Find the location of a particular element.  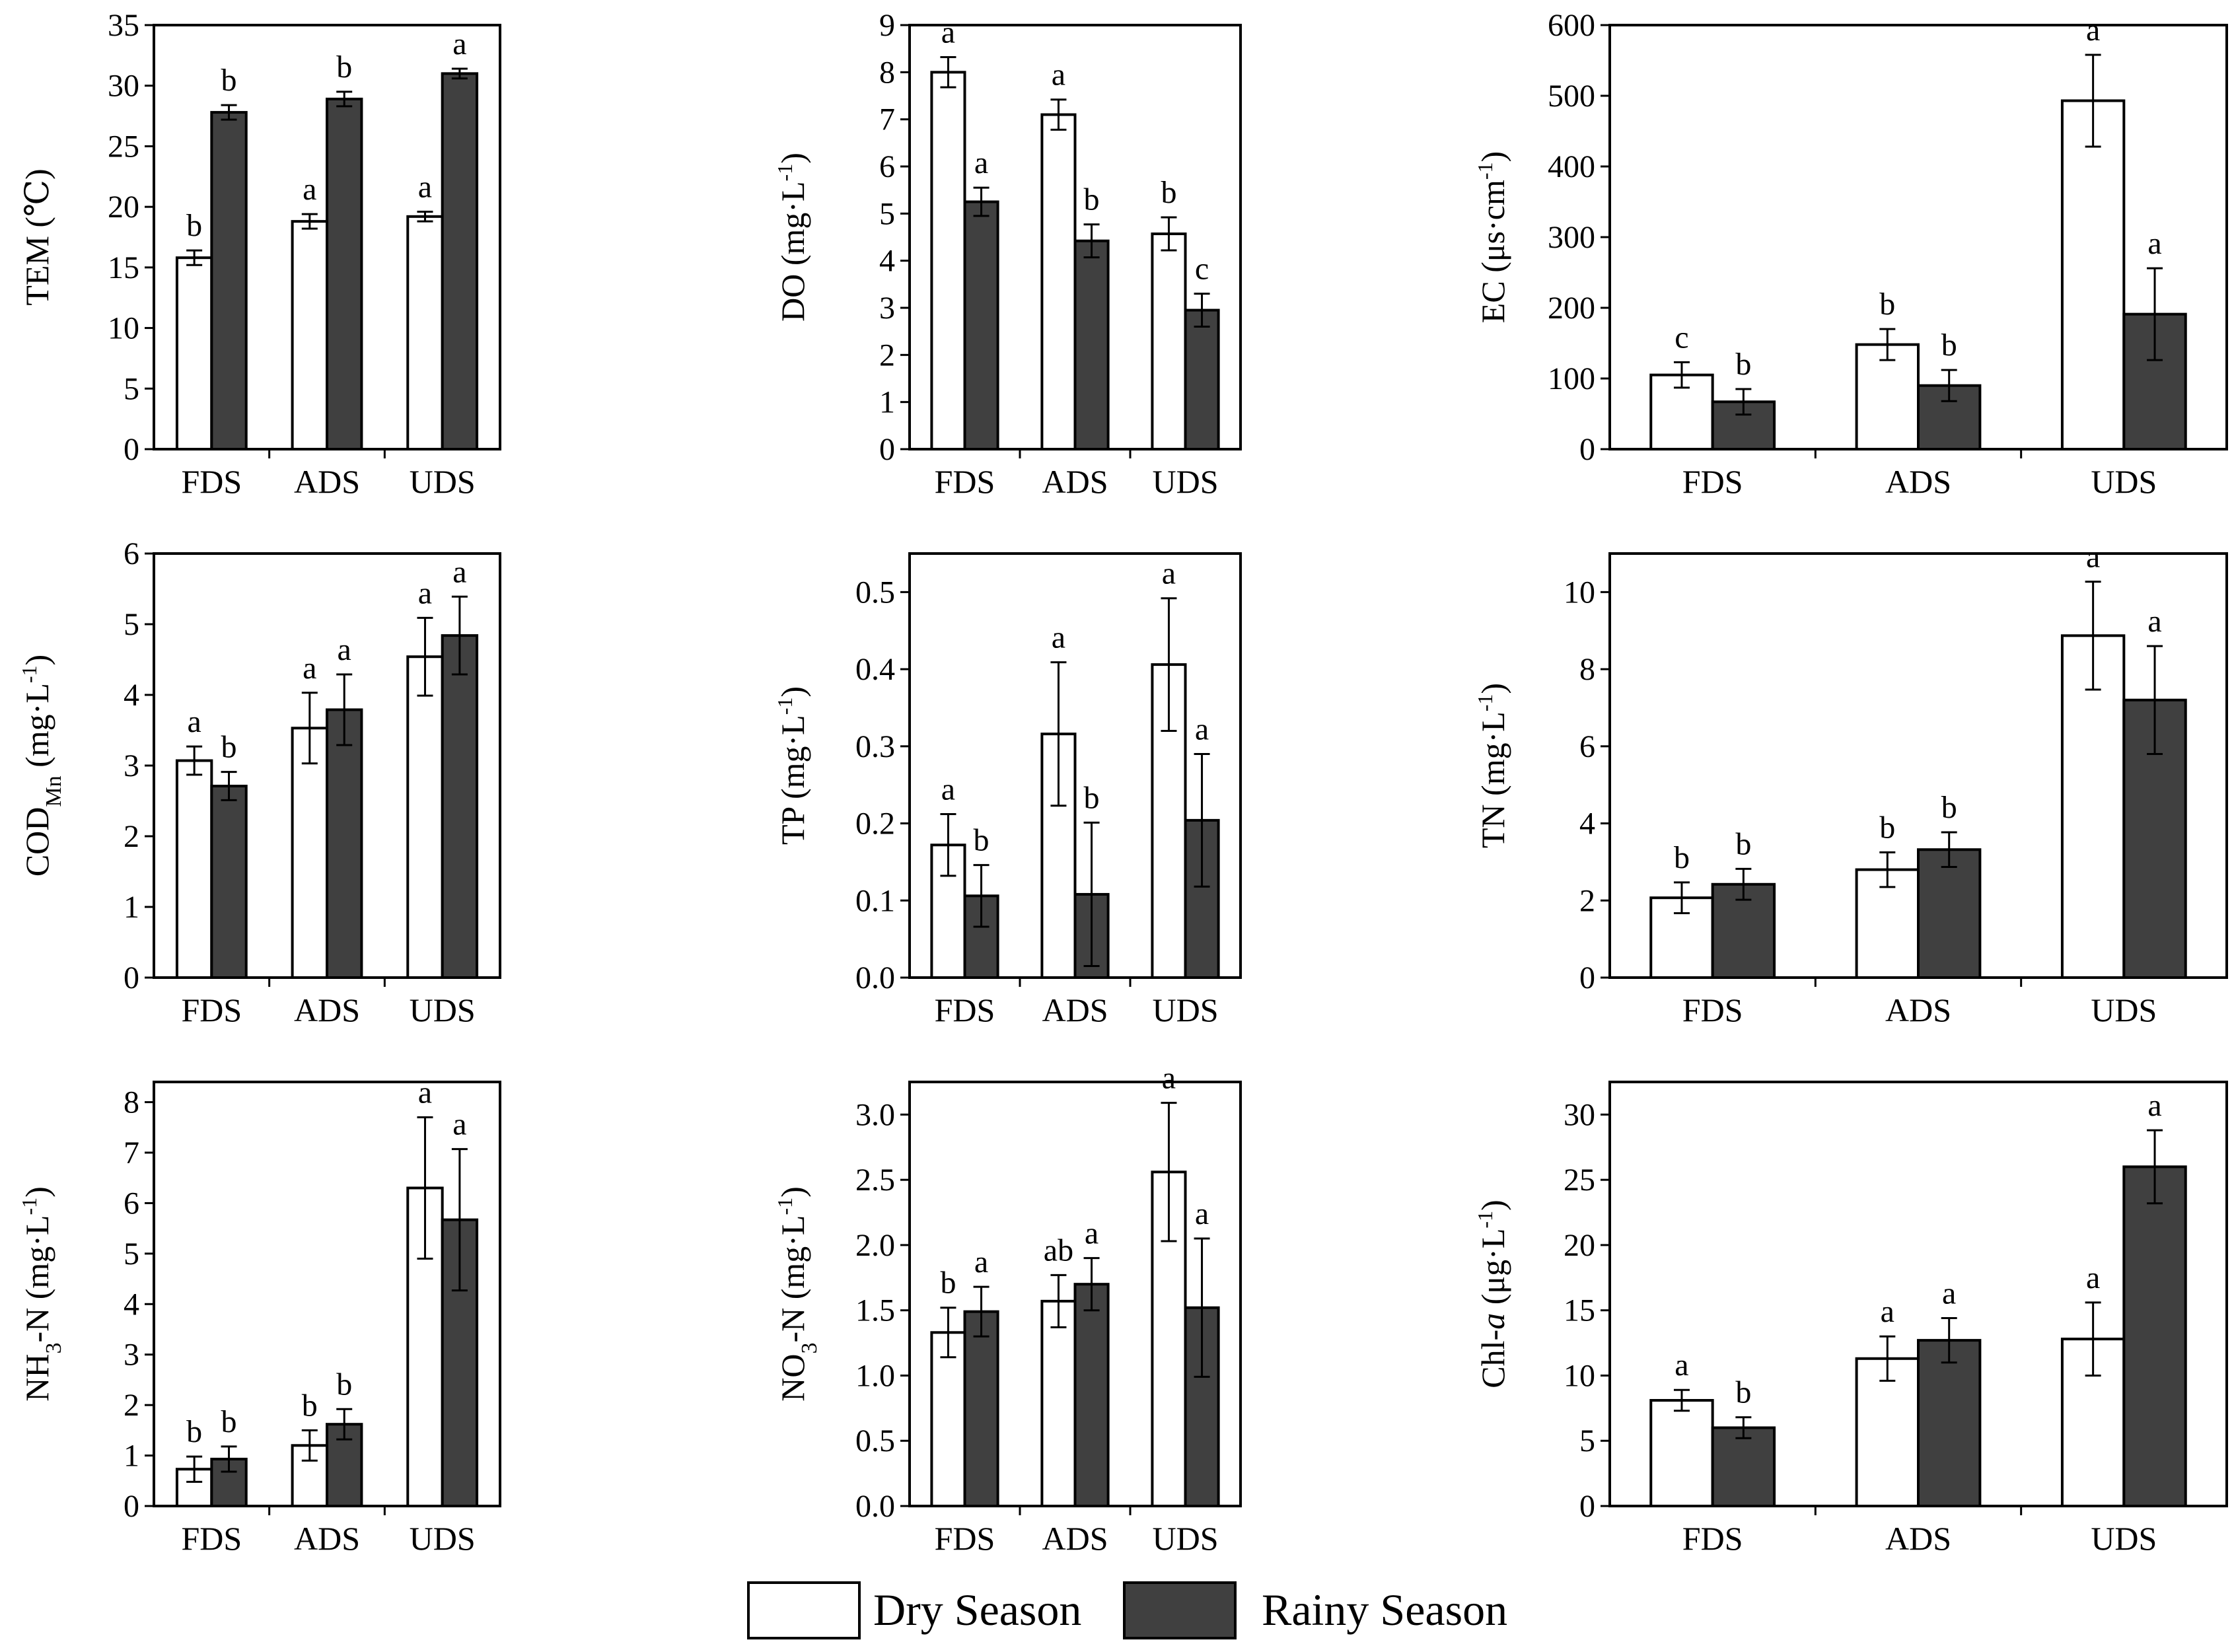

bar-do-ads-dry is located at coordinates (1058, 282).